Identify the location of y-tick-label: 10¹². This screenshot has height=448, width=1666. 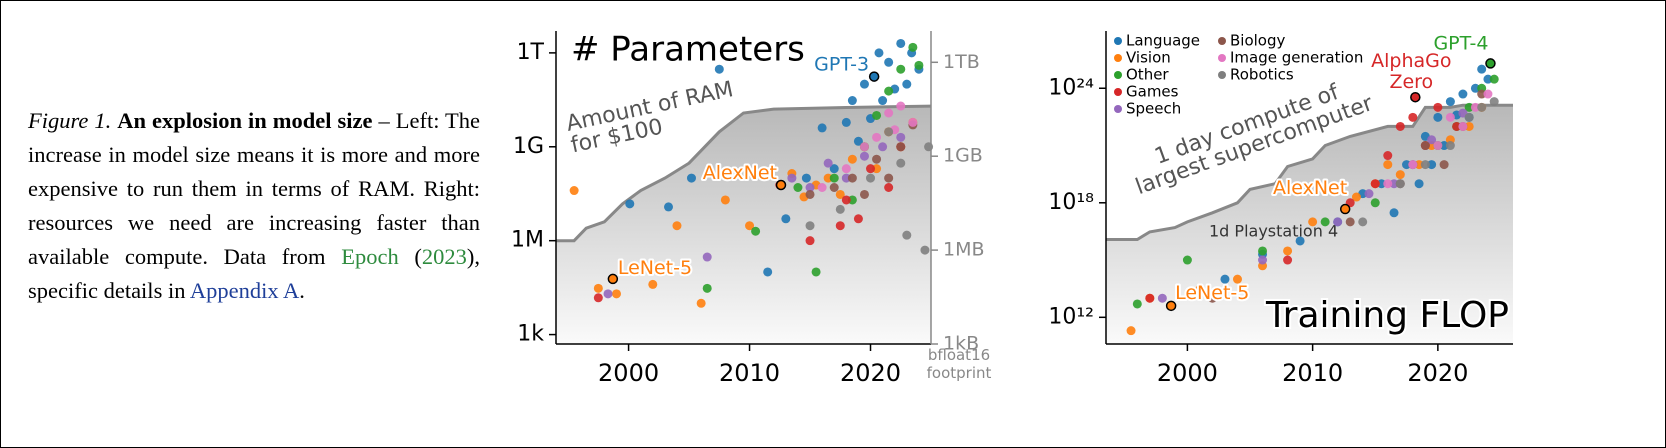
(1071, 316).